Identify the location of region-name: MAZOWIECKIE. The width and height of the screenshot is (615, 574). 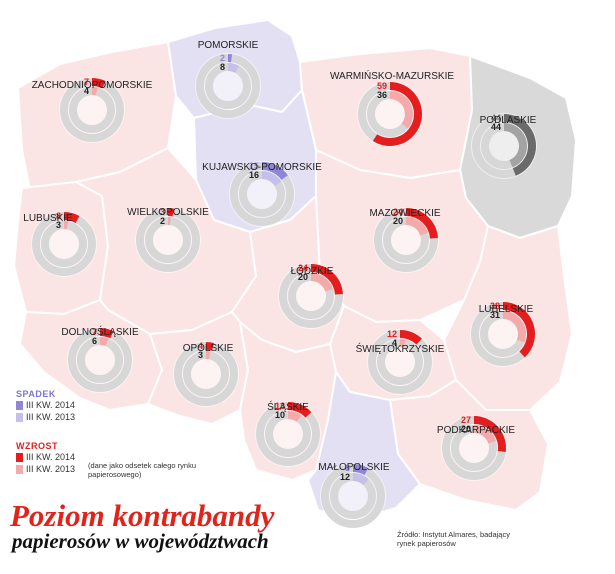
(404, 213).